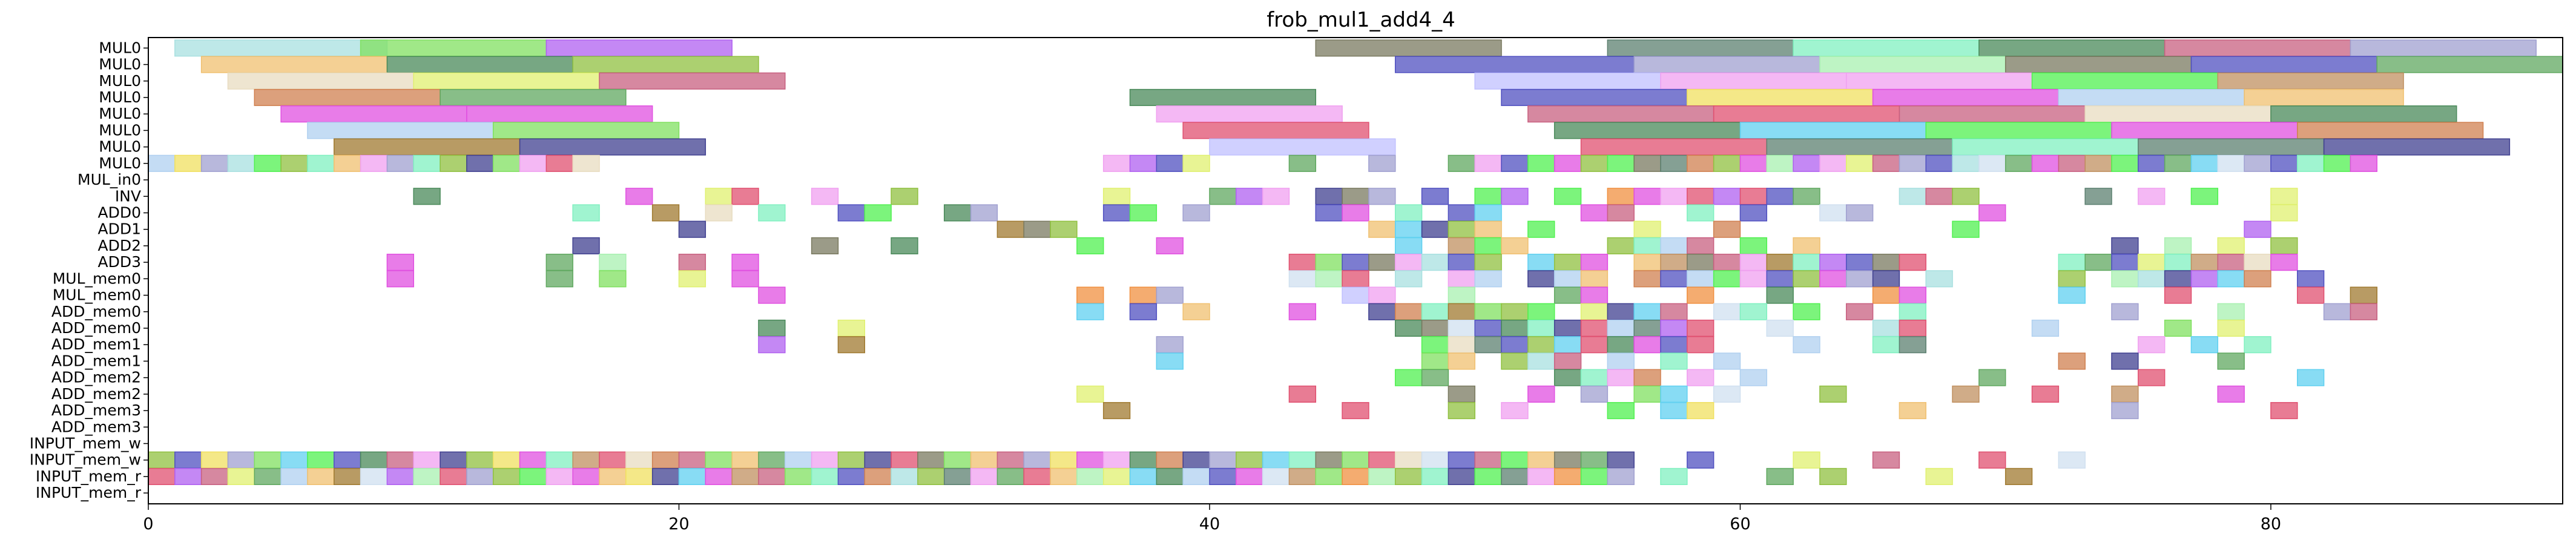 Image resolution: width=2576 pixels, height=545 pixels. I want to click on y-tick-label: ADD1, so click(119, 229).